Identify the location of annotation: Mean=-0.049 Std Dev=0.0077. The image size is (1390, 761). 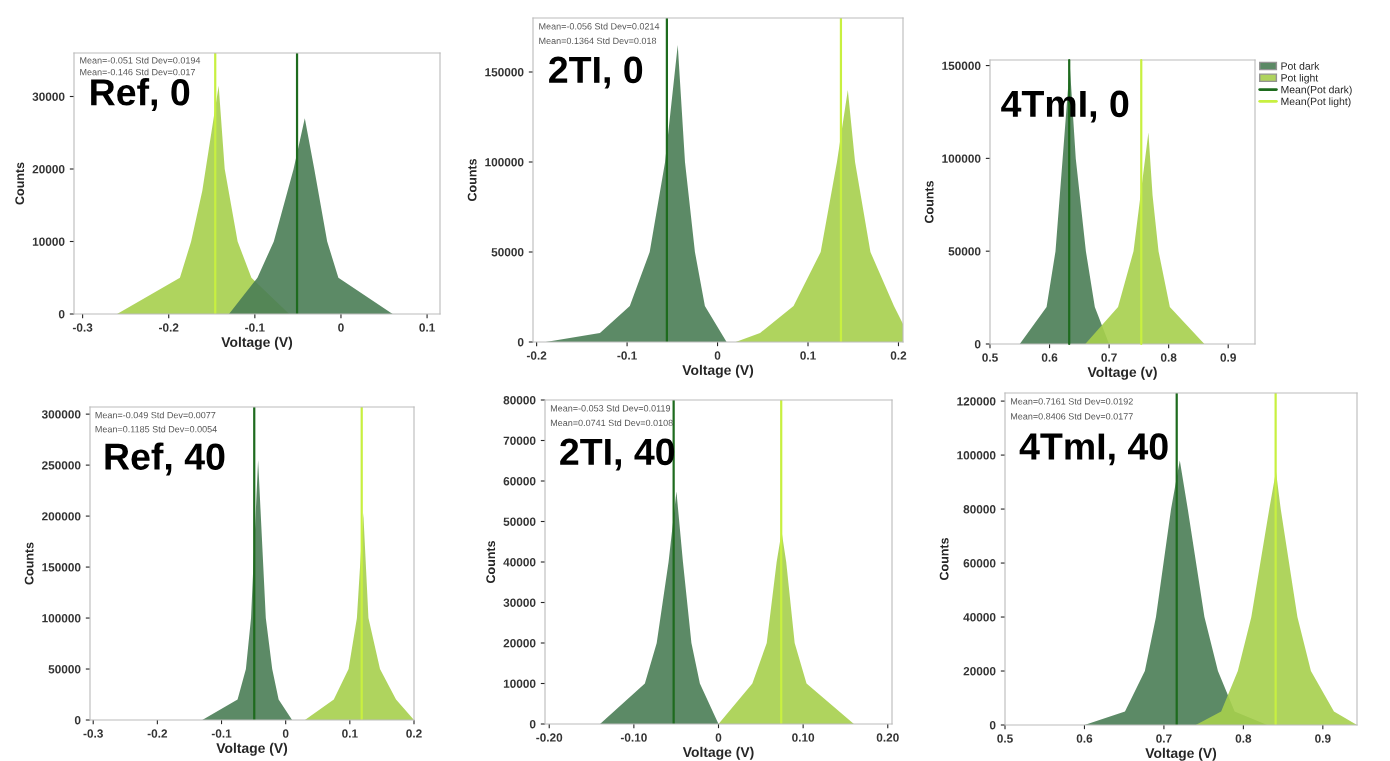
(155, 415).